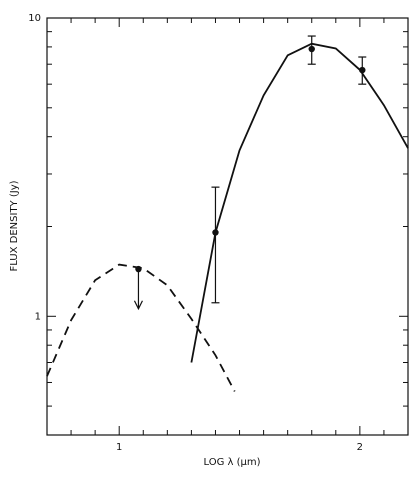 The height and width of the screenshot is (480, 418). I want to click on y-tick-label: 1, so click(38, 316).